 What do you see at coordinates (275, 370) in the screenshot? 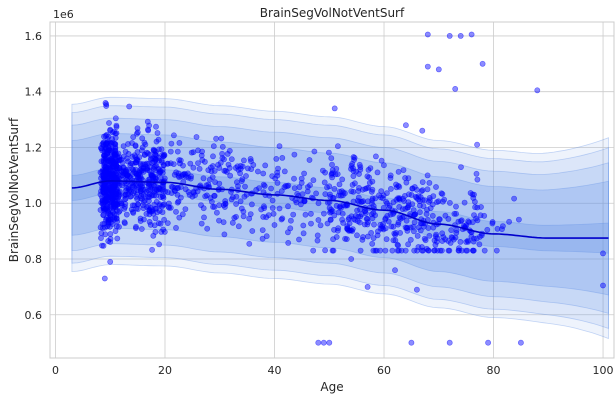
I see `x-tick-label: 40` at bounding box center [275, 370].